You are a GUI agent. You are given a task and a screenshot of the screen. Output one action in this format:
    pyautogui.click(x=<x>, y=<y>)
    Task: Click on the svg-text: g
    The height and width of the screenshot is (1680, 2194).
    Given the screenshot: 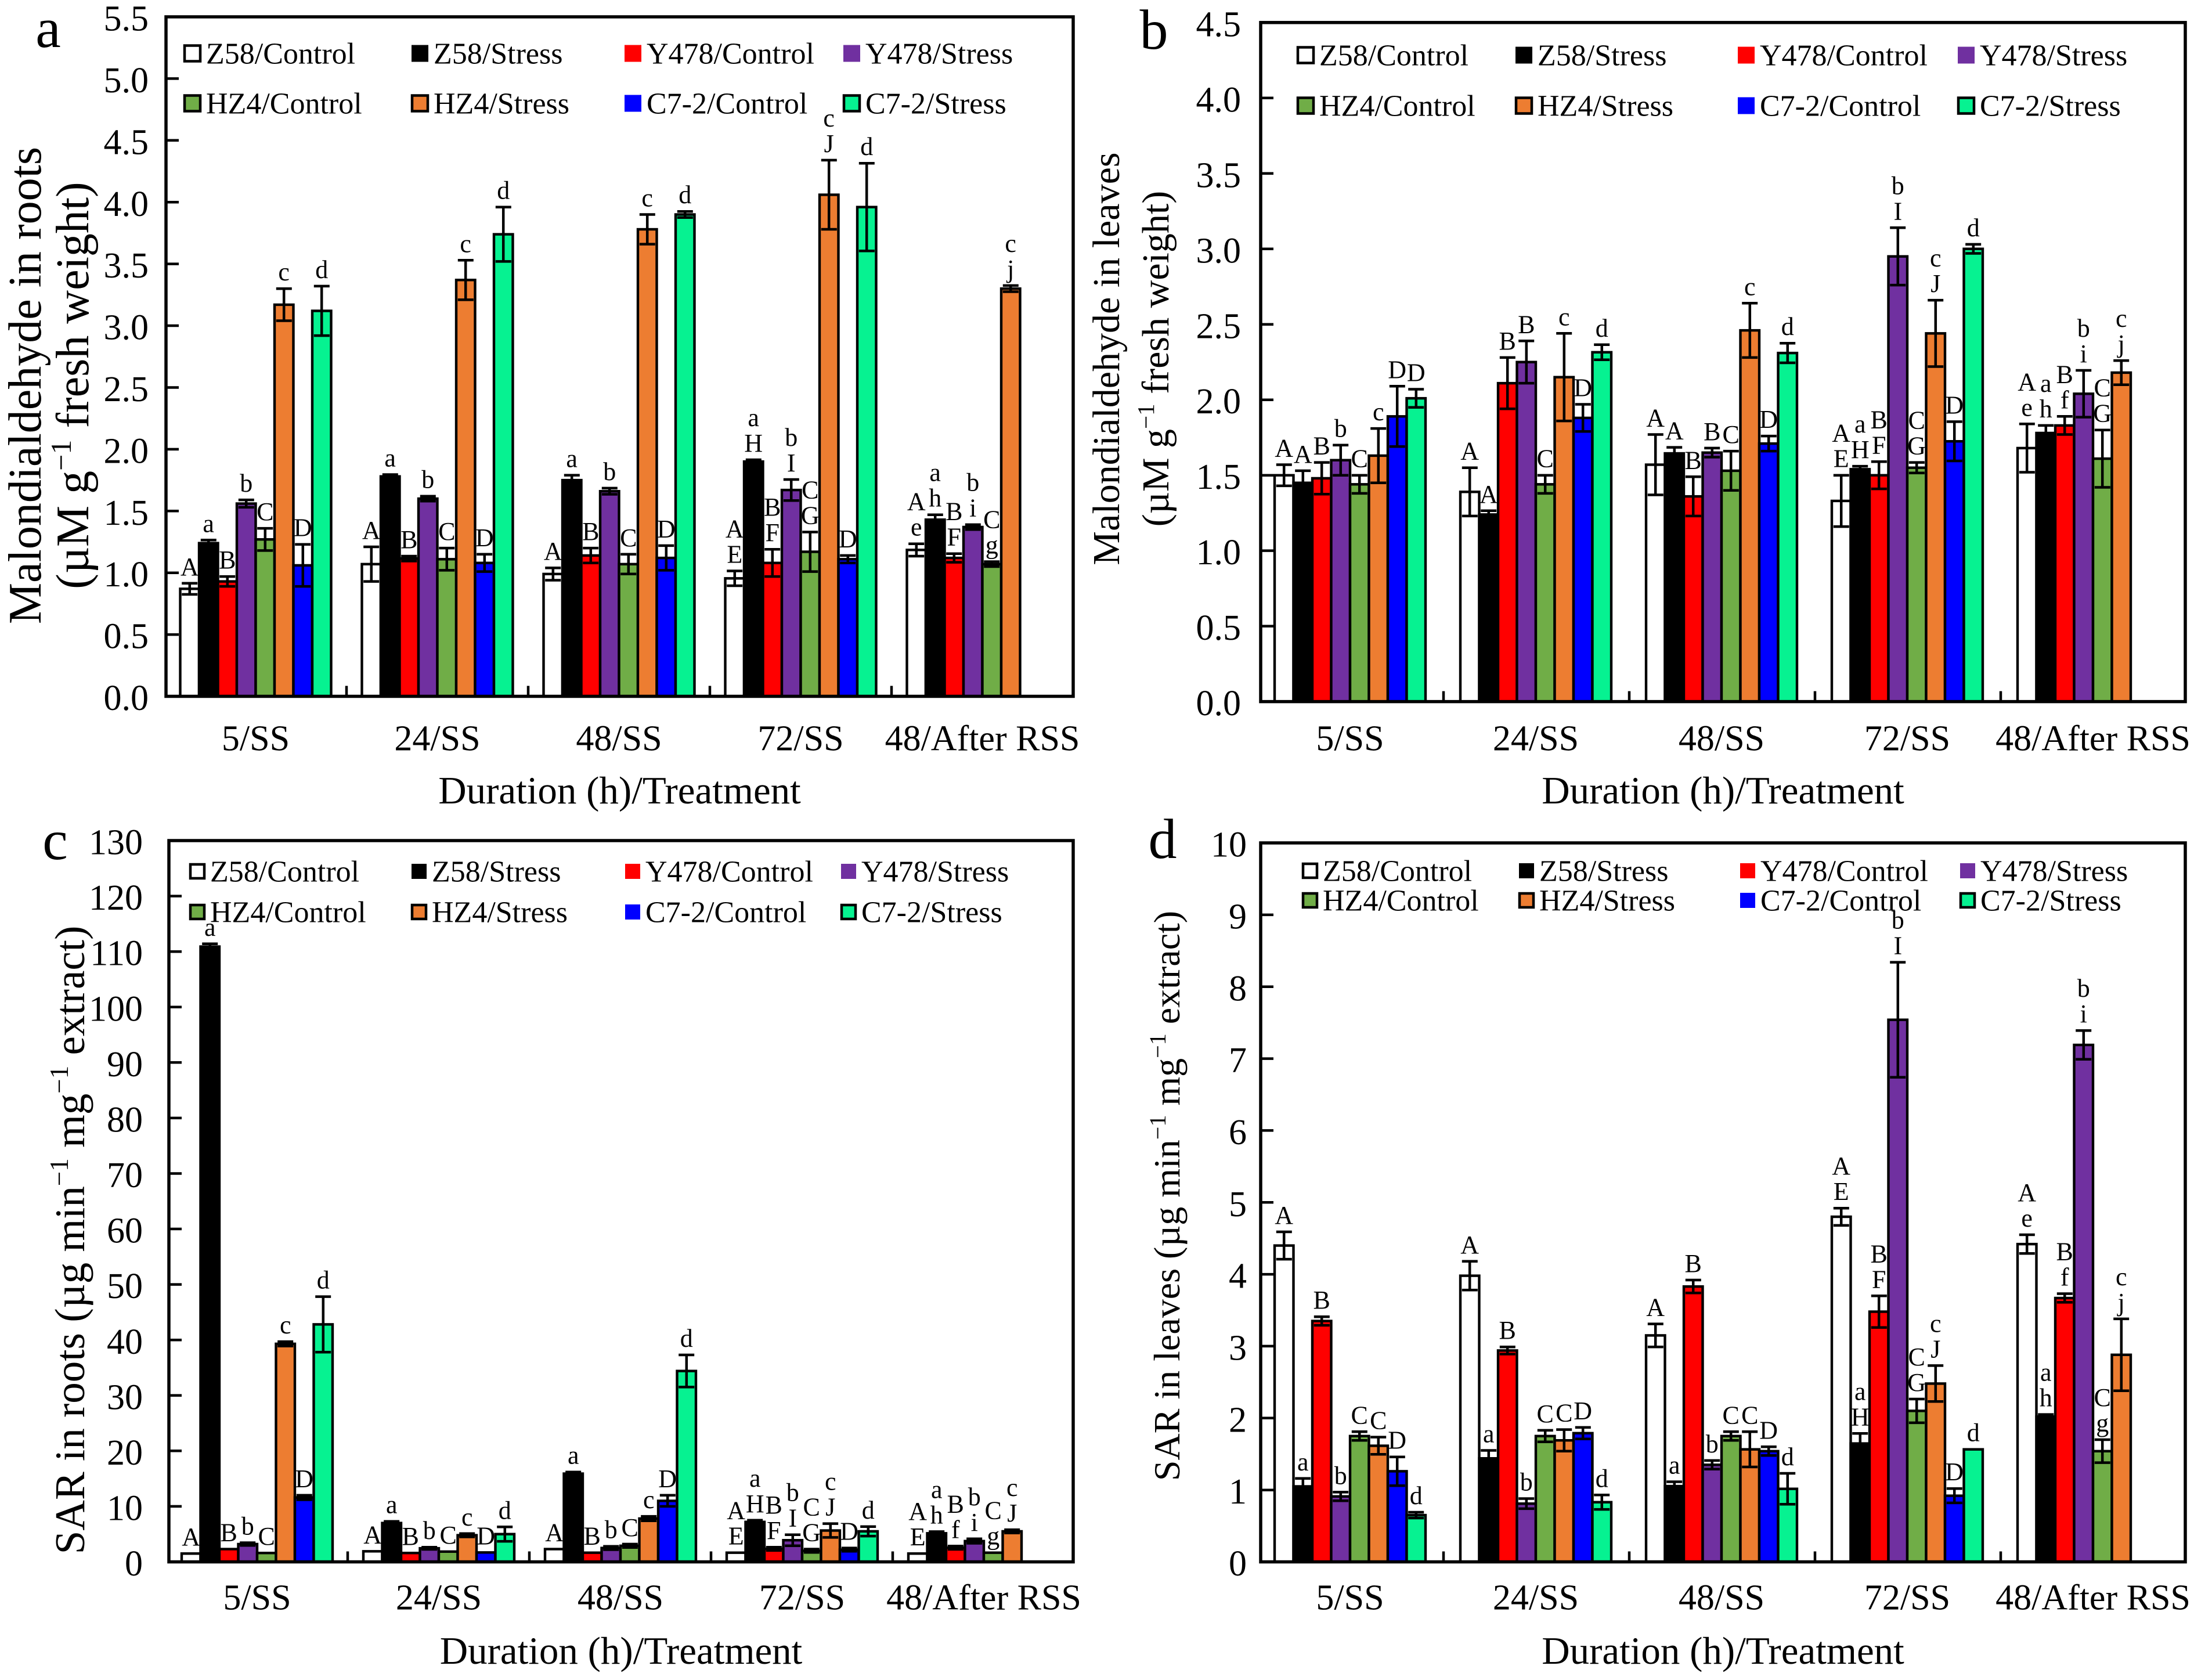 What is the action you would take?
    pyautogui.click(x=2102, y=1423)
    